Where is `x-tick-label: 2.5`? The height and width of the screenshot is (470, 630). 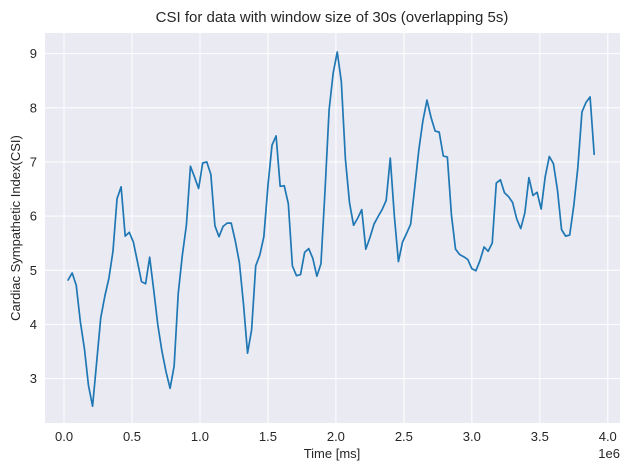
x-tick-label: 2.5 is located at coordinates (404, 436).